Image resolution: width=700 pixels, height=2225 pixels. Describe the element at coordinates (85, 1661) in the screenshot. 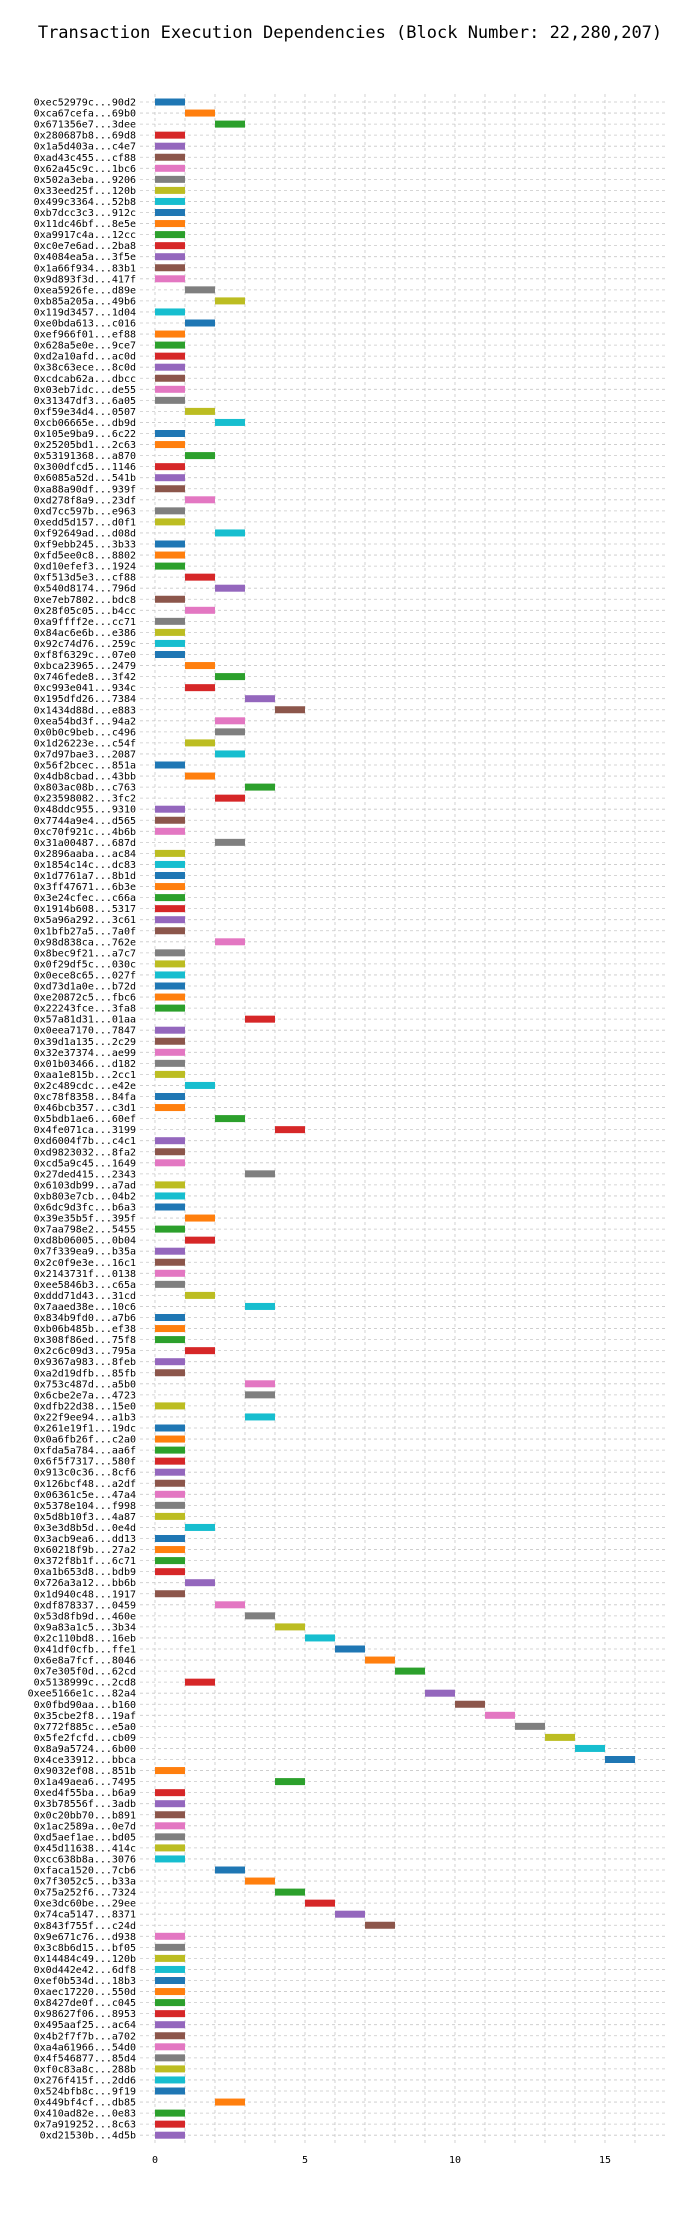

I see `tx-label: 0x6e8a7fcf...8046` at that location.